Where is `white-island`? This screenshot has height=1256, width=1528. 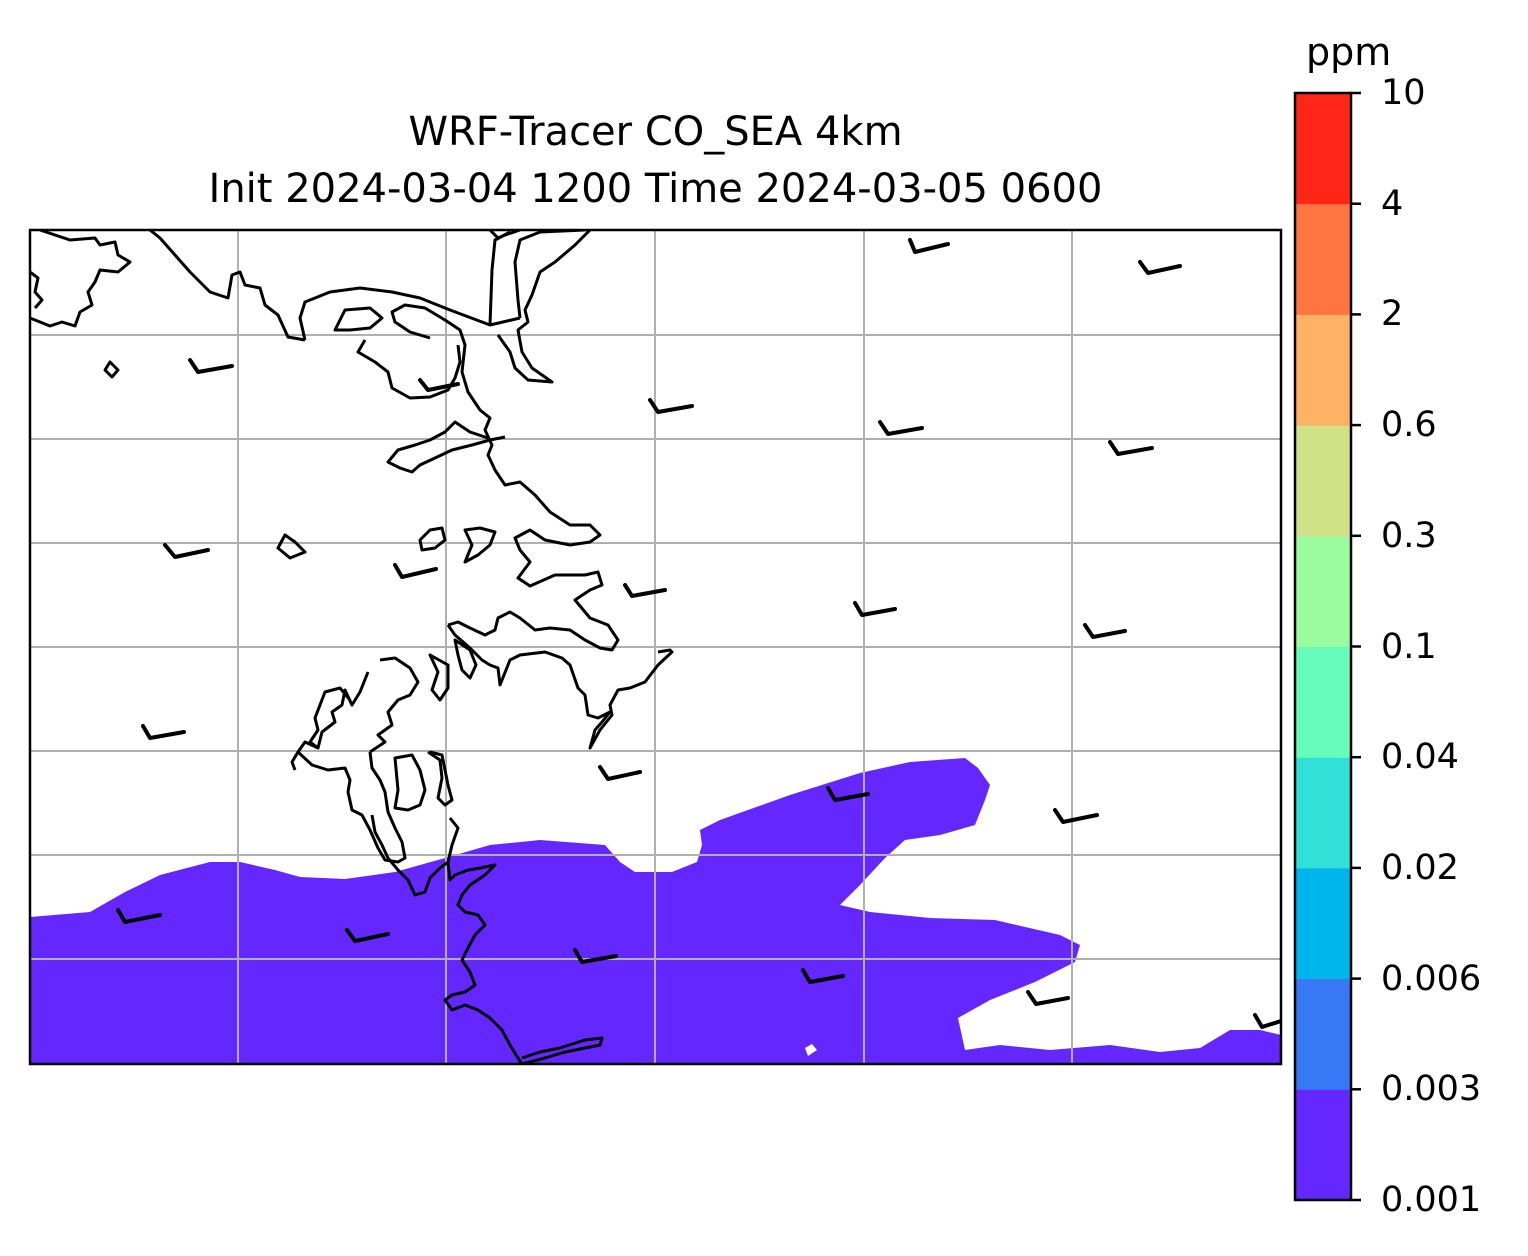 white-island is located at coordinates (811, 1050).